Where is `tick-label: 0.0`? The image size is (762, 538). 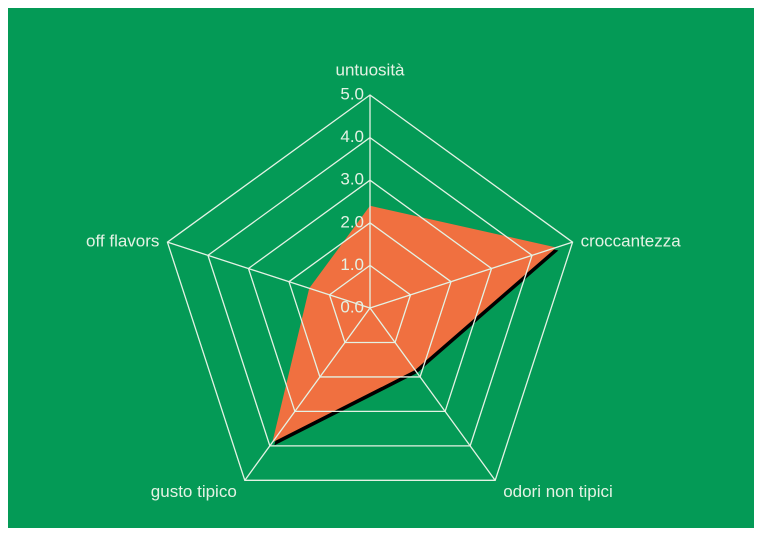 tick-label: 0.0 is located at coordinates (352, 306).